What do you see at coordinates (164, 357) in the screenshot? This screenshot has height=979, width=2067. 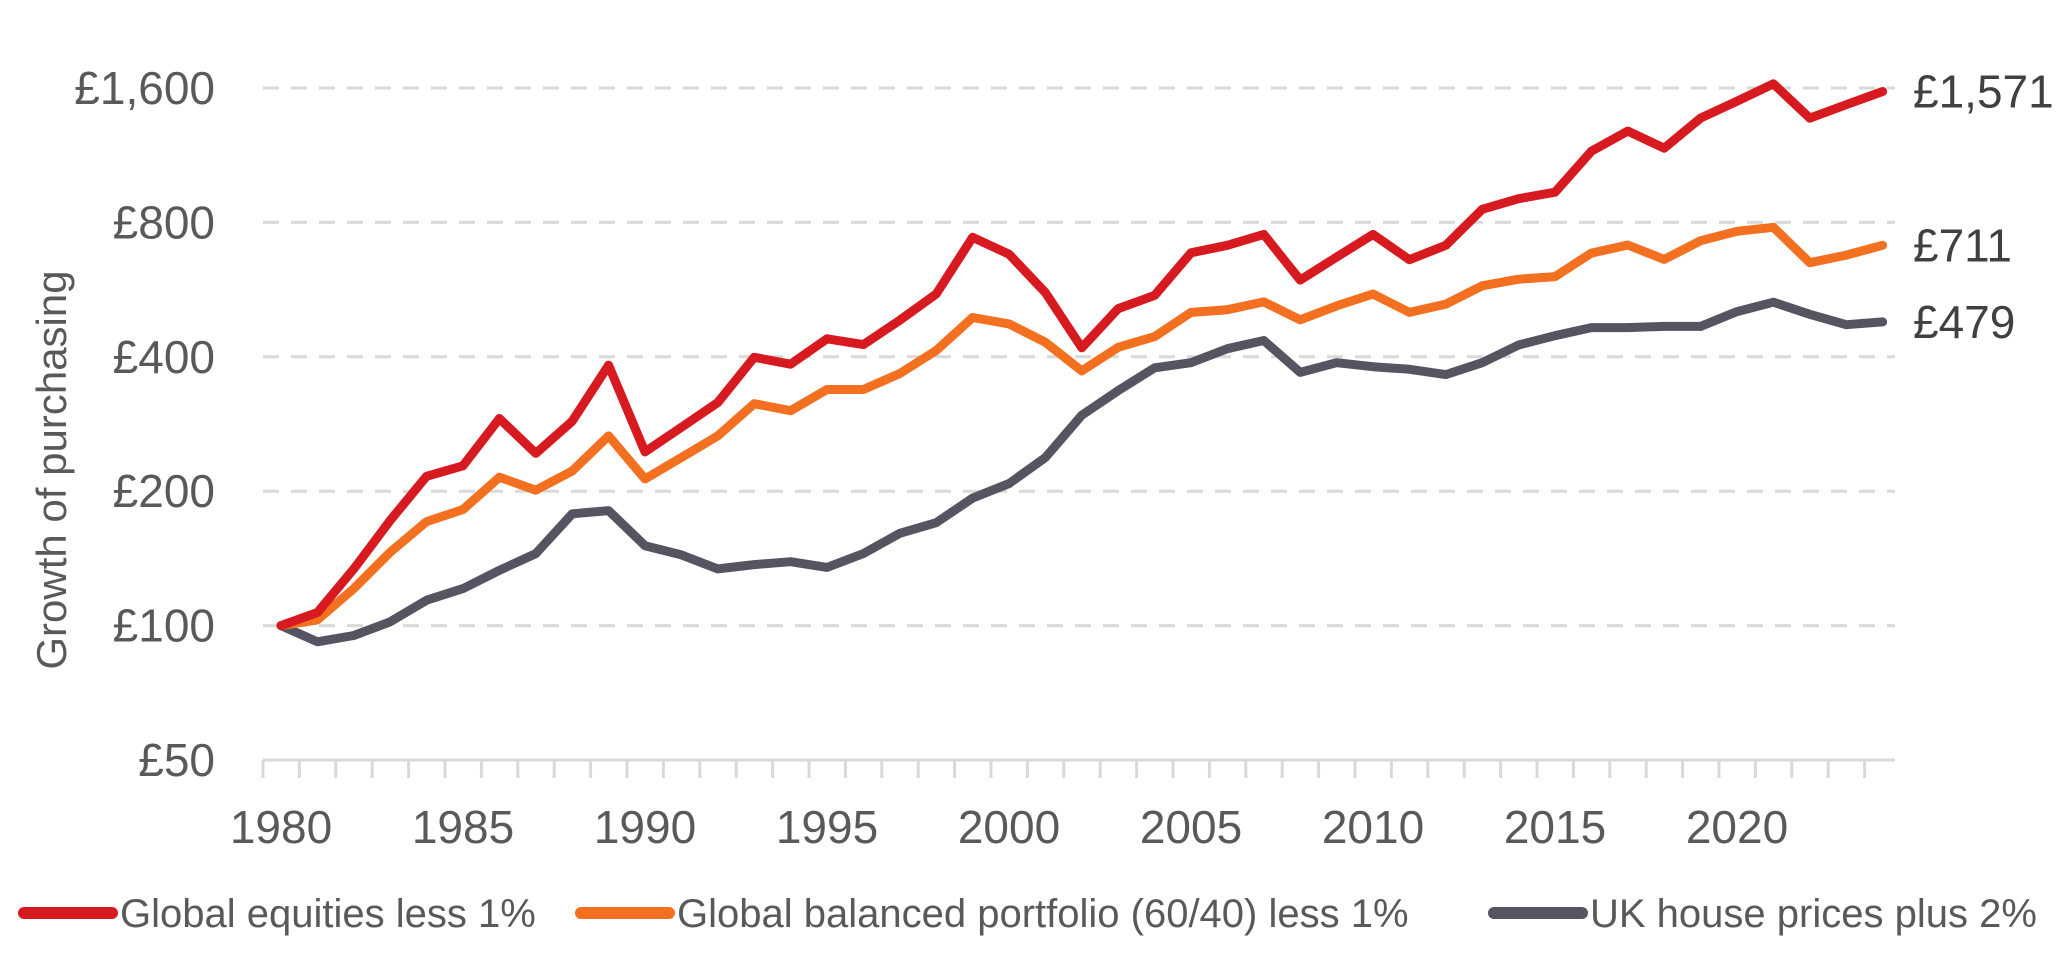 I see `y-tick-label: £400` at bounding box center [164, 357].